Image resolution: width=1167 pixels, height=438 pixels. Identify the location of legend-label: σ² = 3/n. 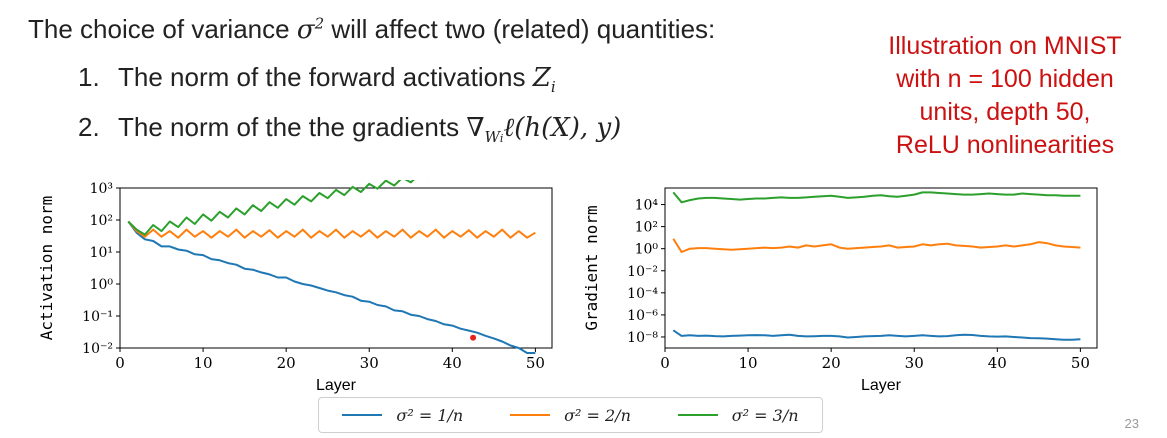
(765, 415).